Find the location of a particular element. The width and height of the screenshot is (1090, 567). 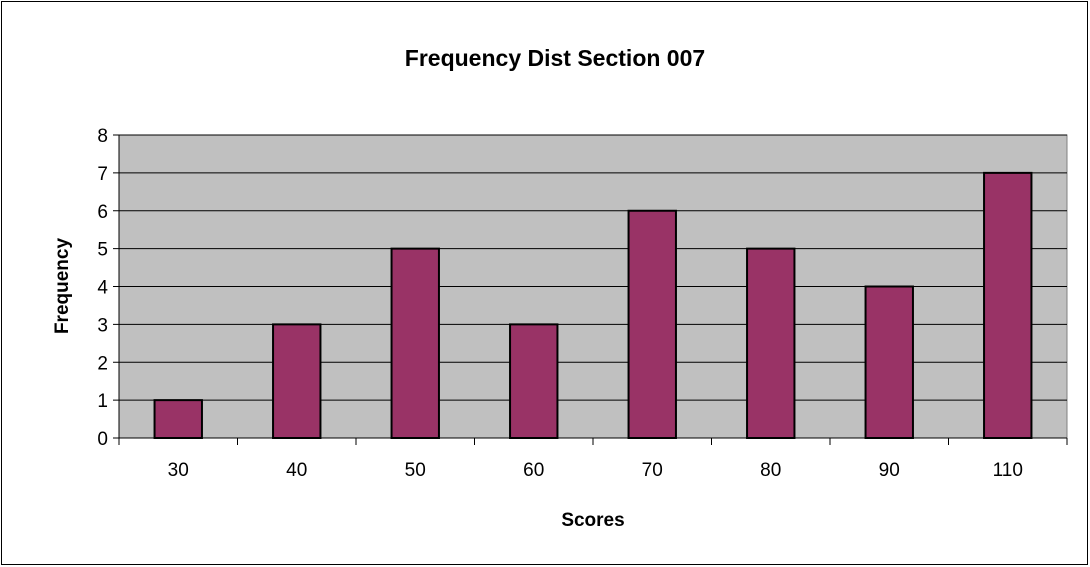

y-tick-label: 7 is located at coordinates (102, 174).